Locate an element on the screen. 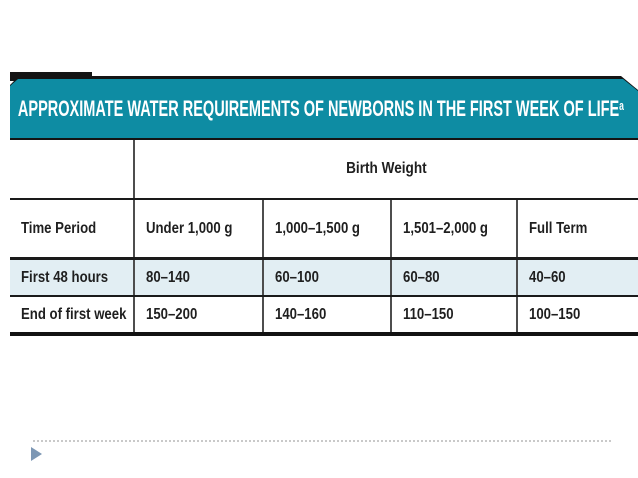  row-label: First 48 hours is located at coordinates (65, 277).